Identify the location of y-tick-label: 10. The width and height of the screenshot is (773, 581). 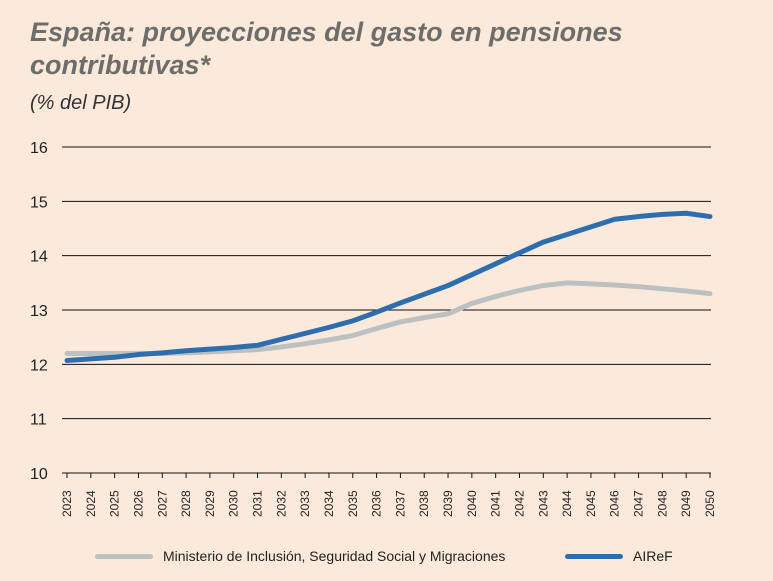
(39, 474).